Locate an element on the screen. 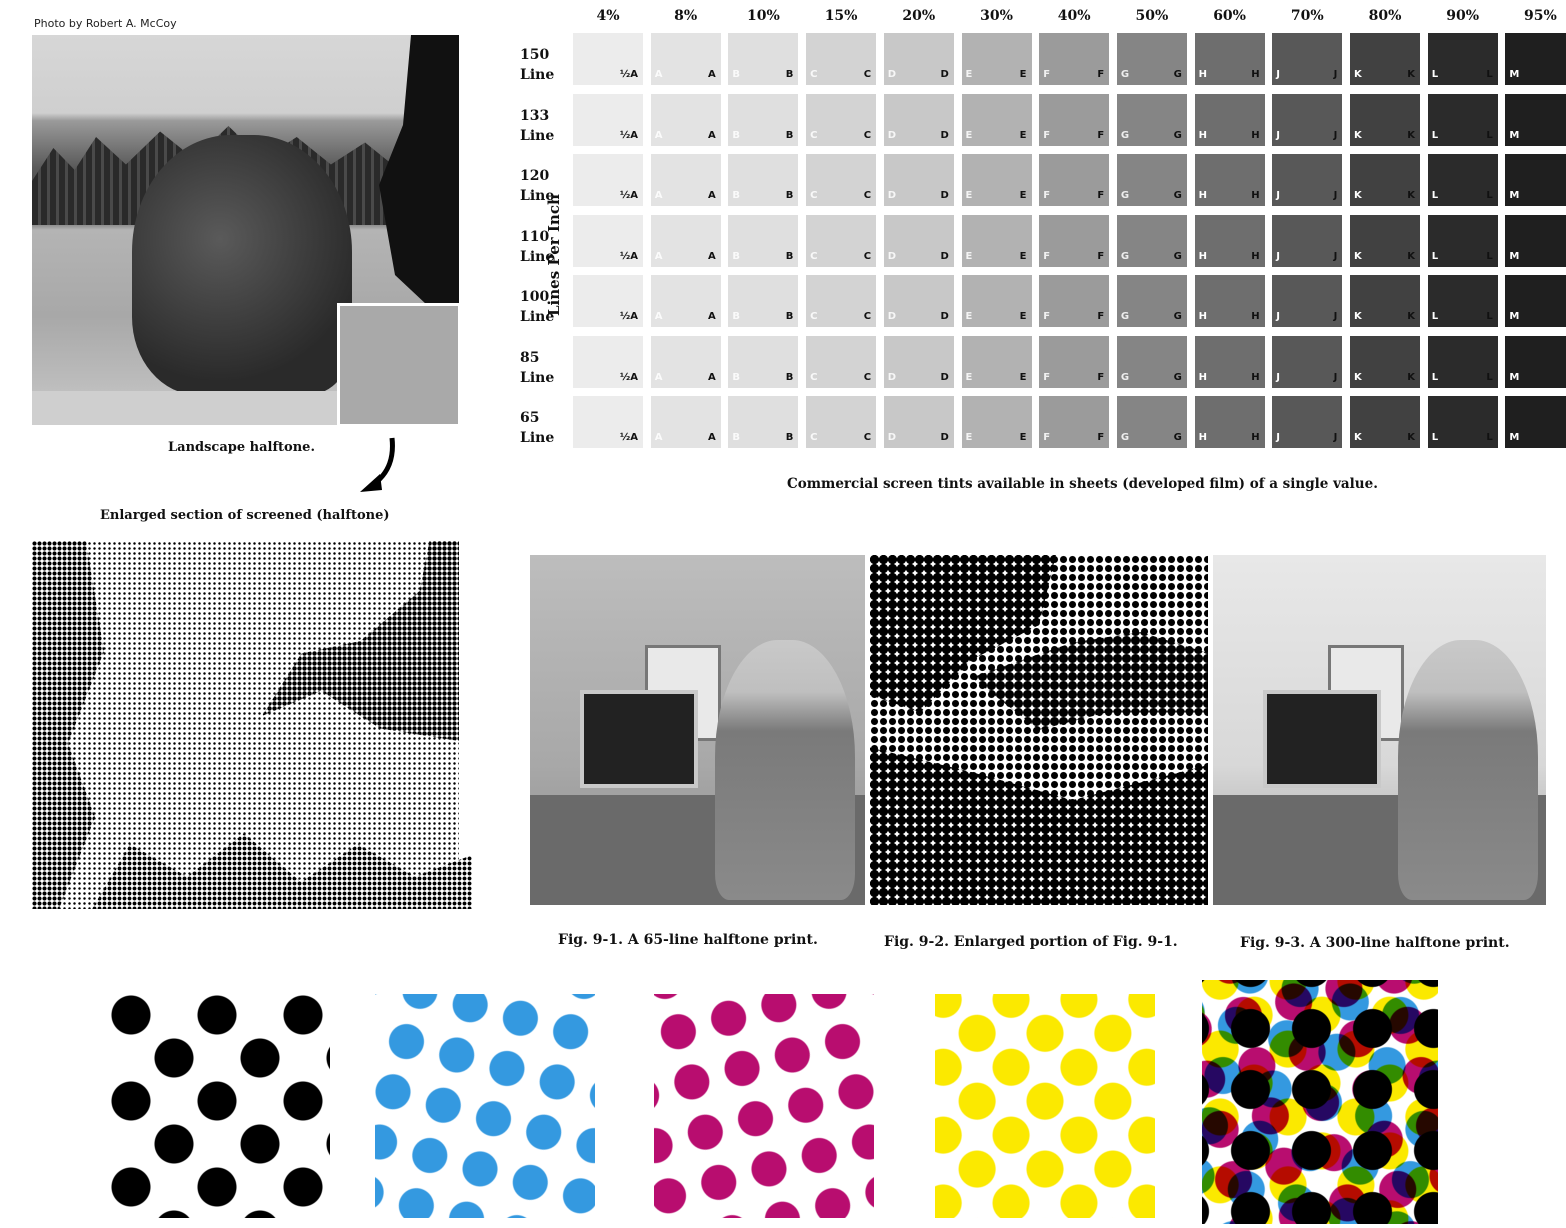  cyan-dot-screen is located at coordinates (485, 1106).